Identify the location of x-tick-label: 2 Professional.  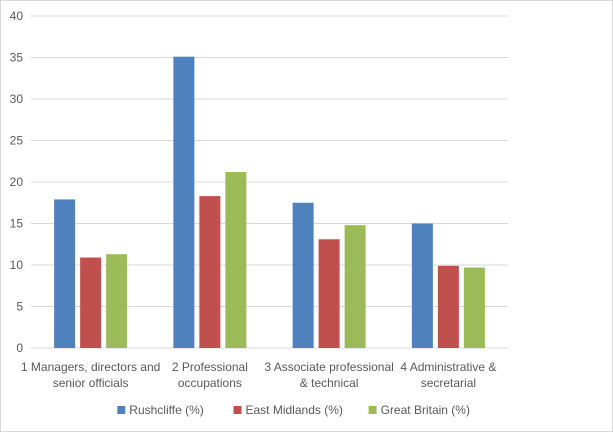
(210, 367).